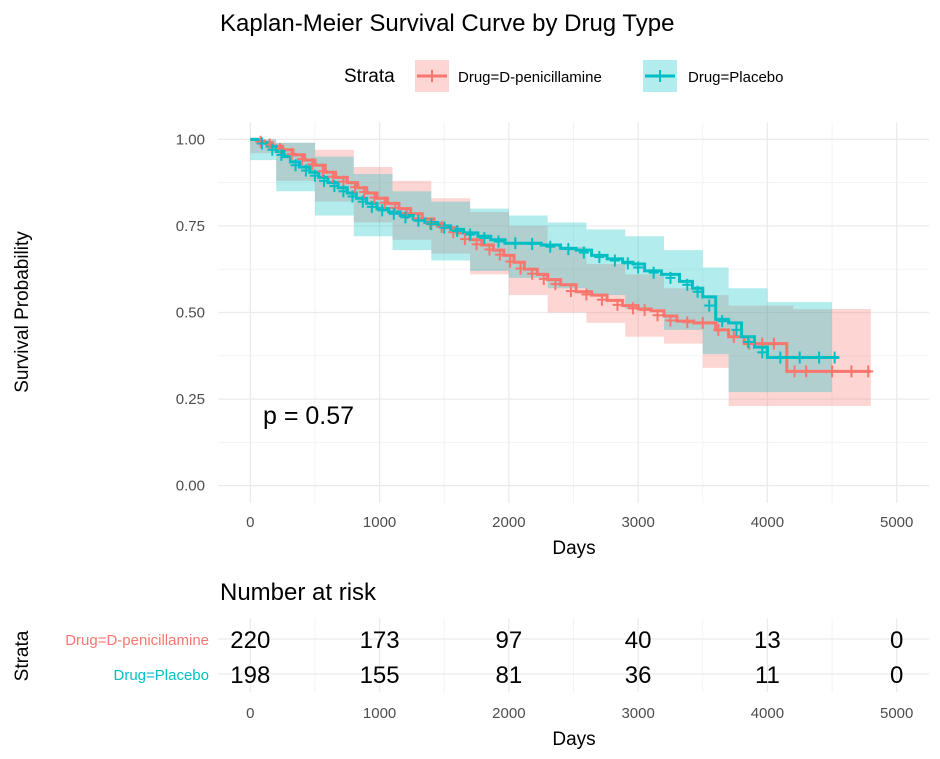 The height and width of the screenshot is (759, 940). What do you see at coordinates (190, 226) in the screenshot?
I see `y-tick-label: 0.75` at bounding box center [190, 226].